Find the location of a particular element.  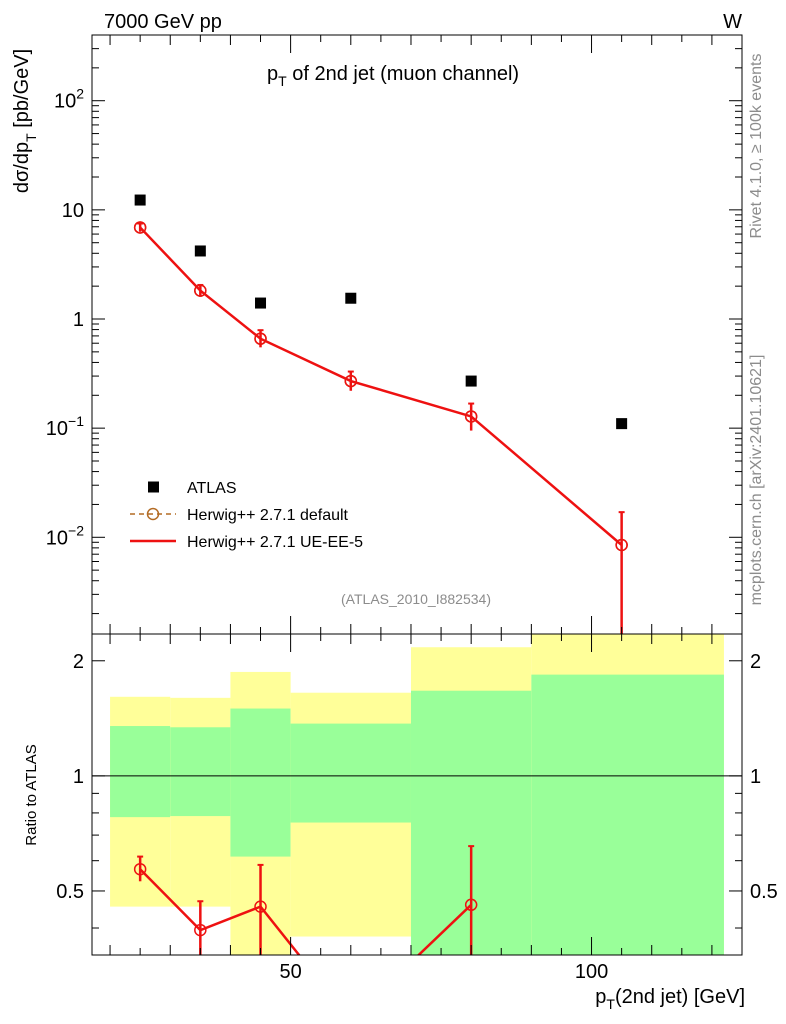

legend-default-marker is located at coordinates (153, 514).